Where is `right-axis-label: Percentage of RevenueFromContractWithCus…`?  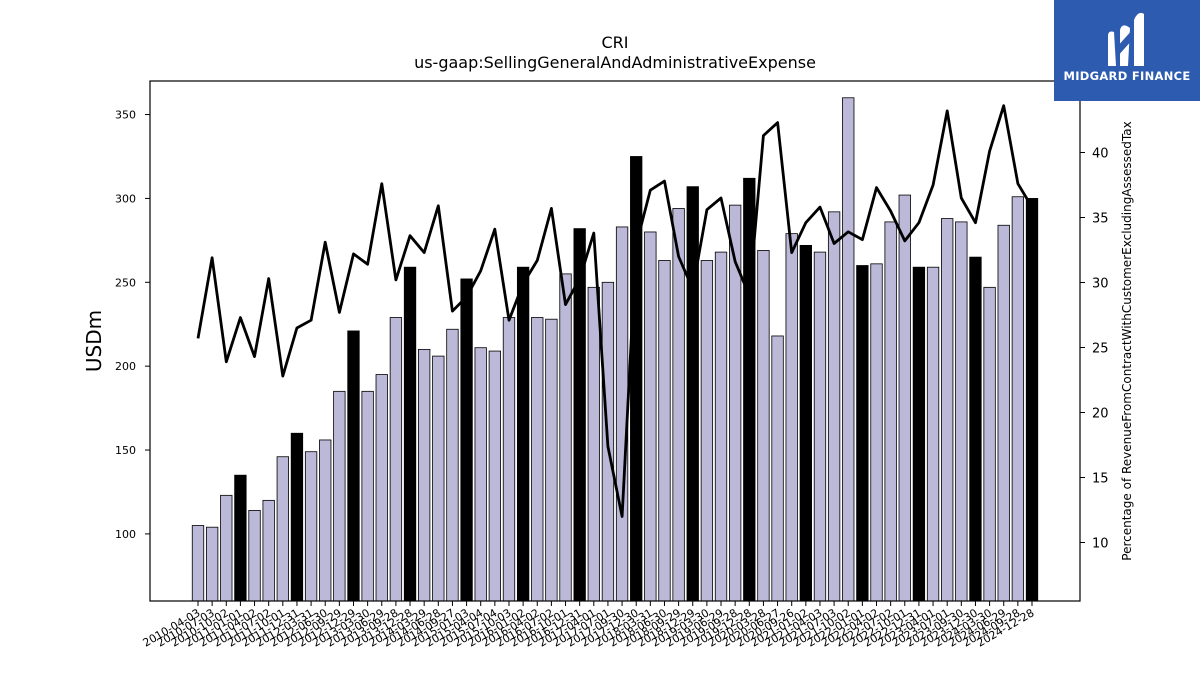 right-axis-label: Percentage of RevenueFromContractWithCus… is located at coordinates (1127, 340).